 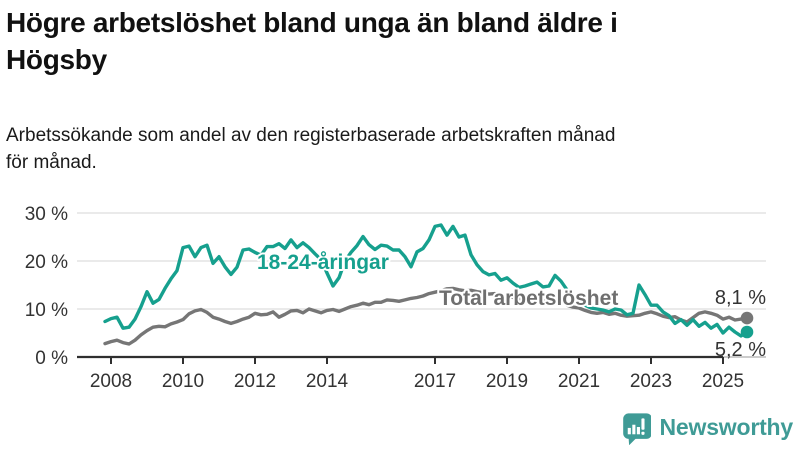 I want to click on end-value-label-total: 8,1 %, so click(x=740, y=298).